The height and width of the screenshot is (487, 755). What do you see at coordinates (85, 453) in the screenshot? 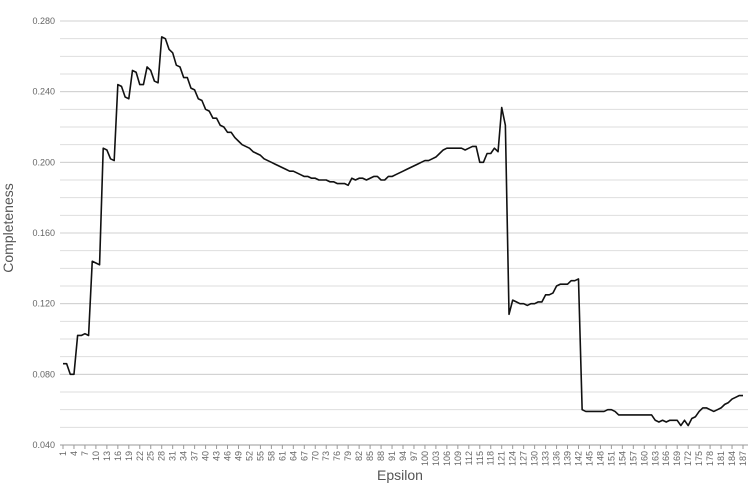
I see `x-tick-label: 7` at bounding box center [85, 453].